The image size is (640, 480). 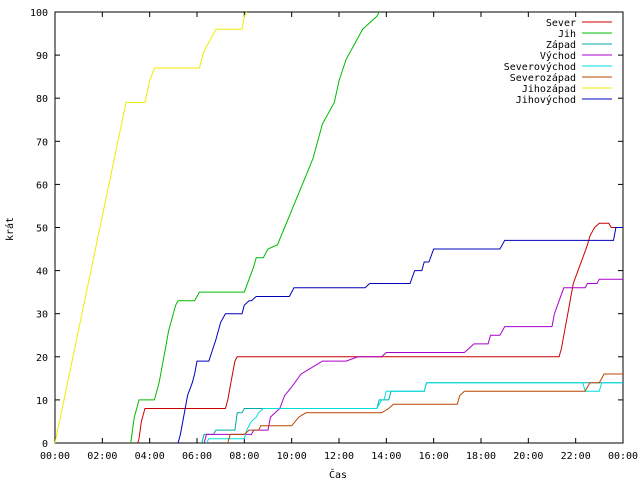 What do you see at coordinates (150, 456) in the screenshot?
I see `x-tick-label: 04:00` at bounding box center [150, 456].